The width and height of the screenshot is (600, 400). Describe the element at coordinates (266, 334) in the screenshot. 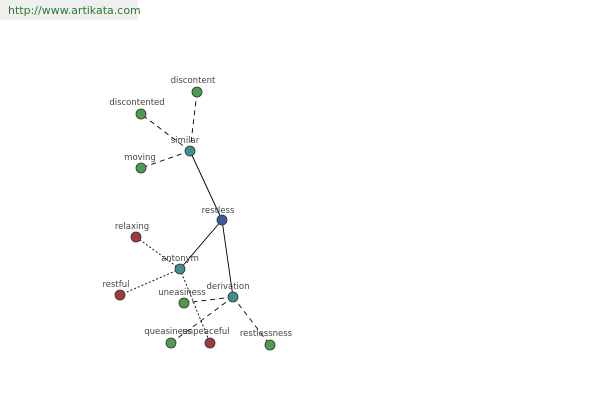

I see `node-label: restlessness` at that location.